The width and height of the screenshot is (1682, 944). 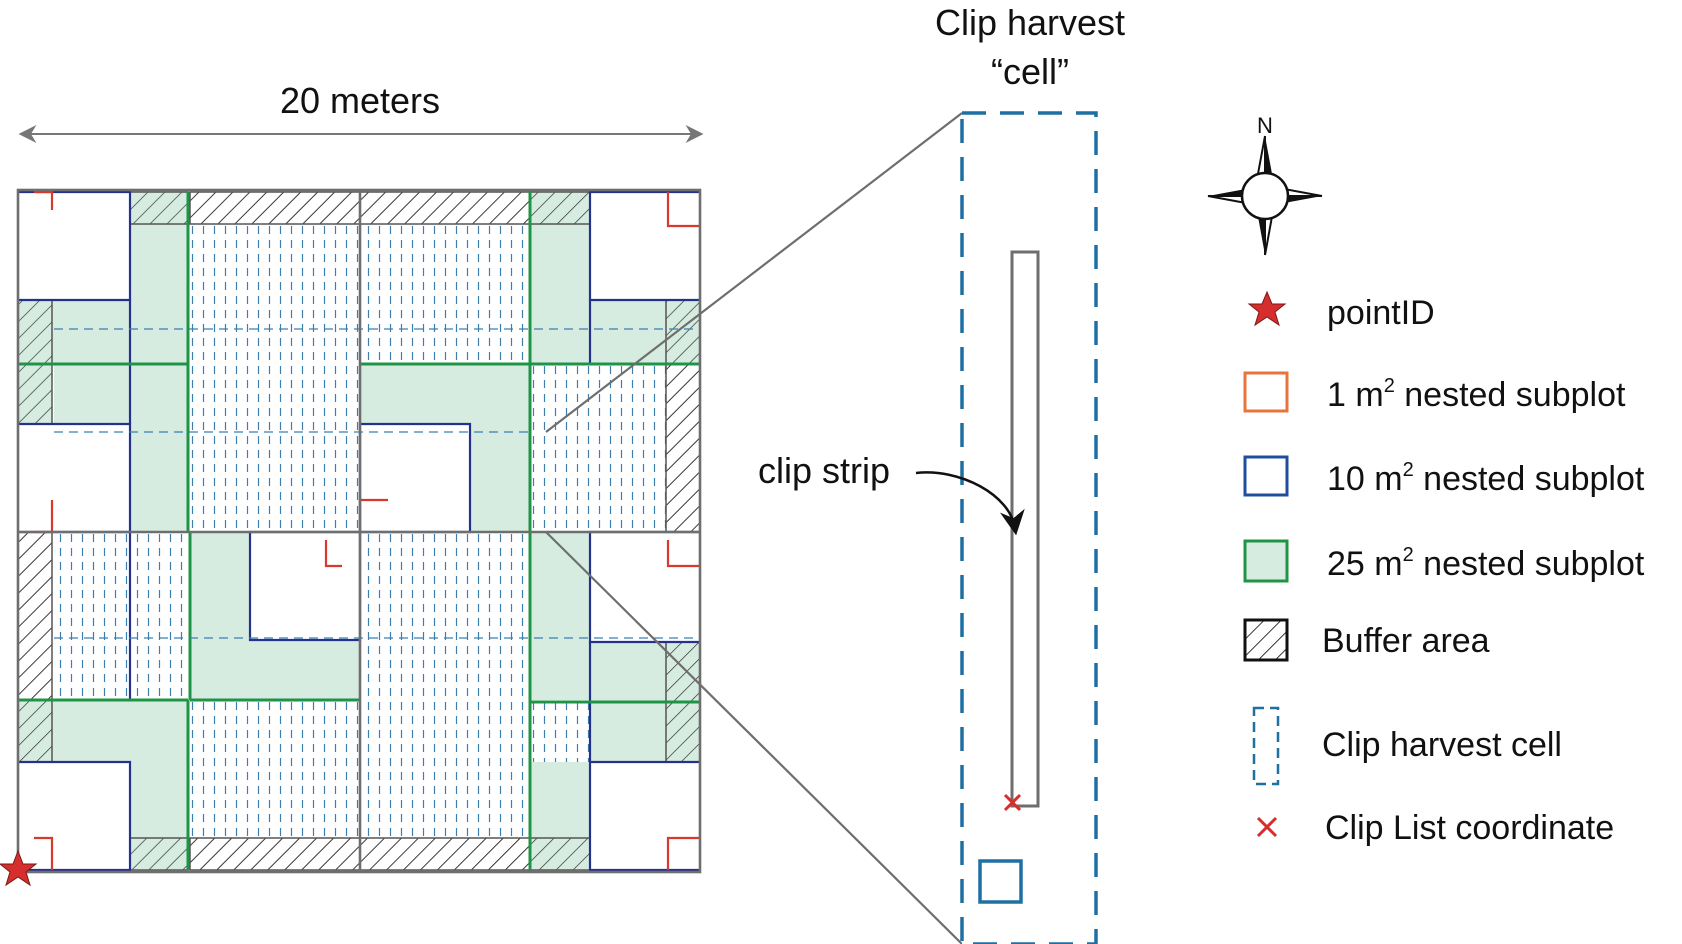 I want to click on compass-north-label: N, so click(x=1265, y=125).